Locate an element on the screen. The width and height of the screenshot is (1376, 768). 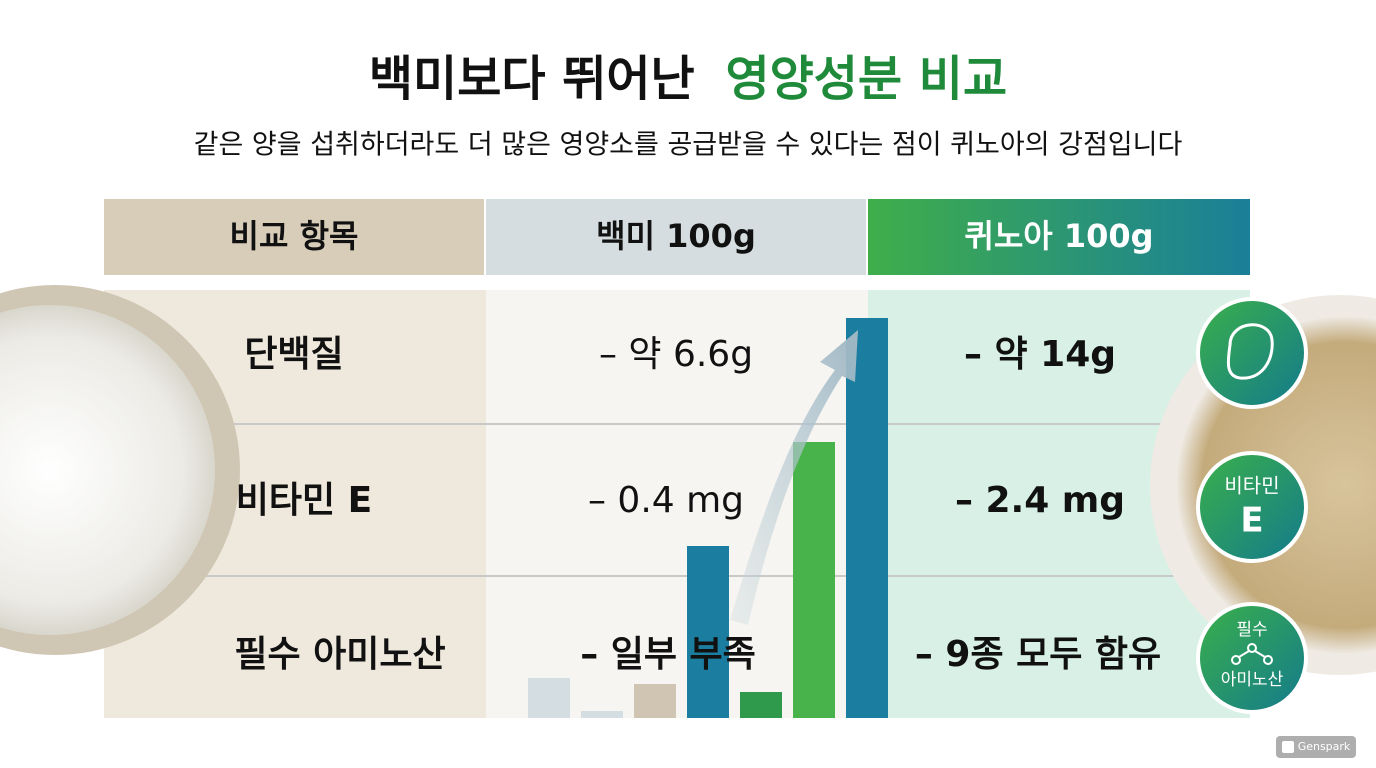
cell: – 0.4 mg is located at coordinates (666, 500).